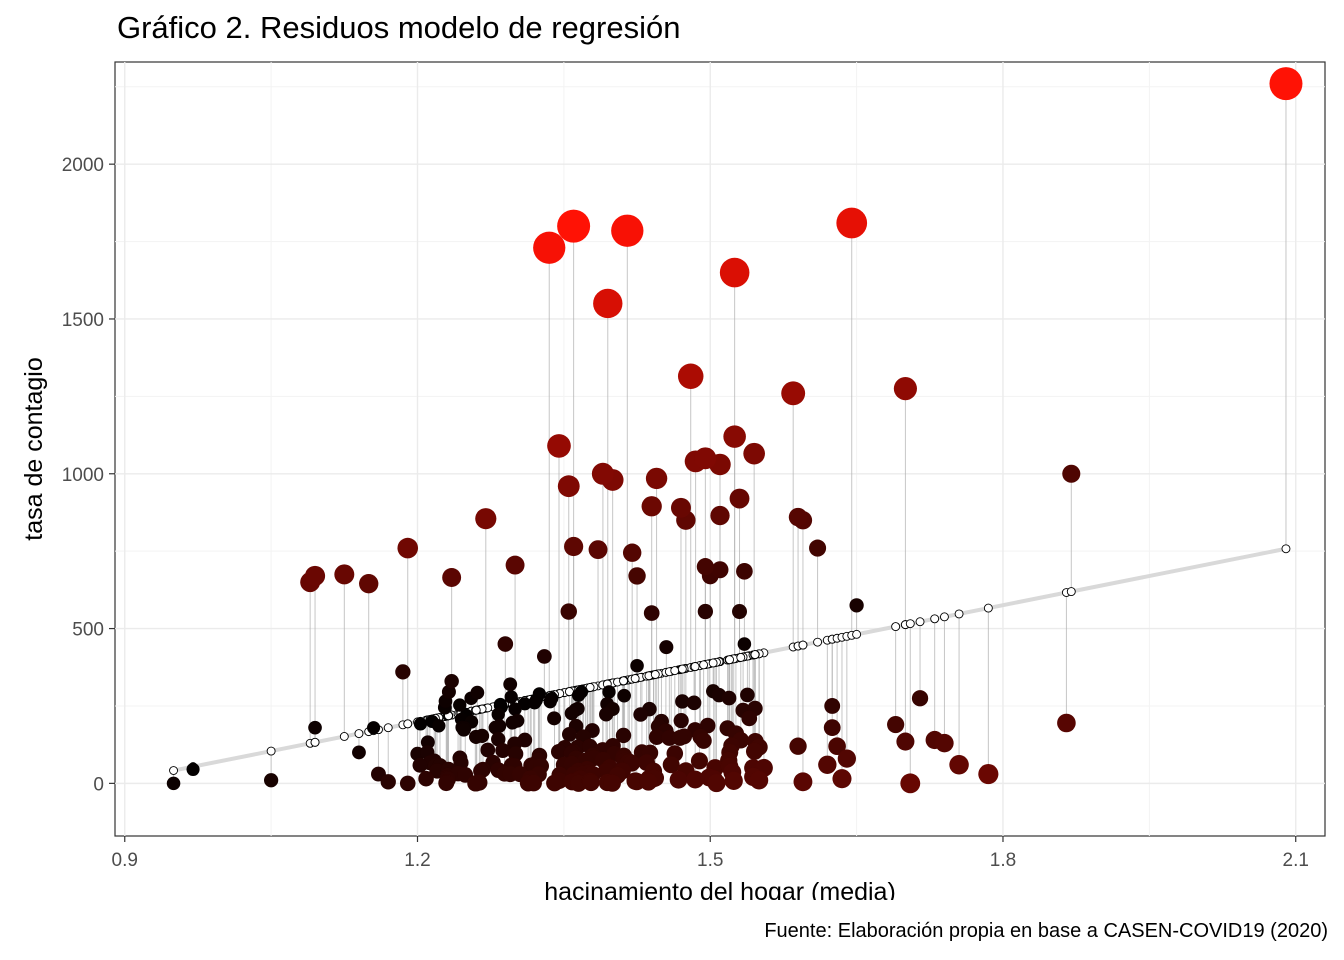  I want to click on x-tick-label: 1.2, so click(417, 860).